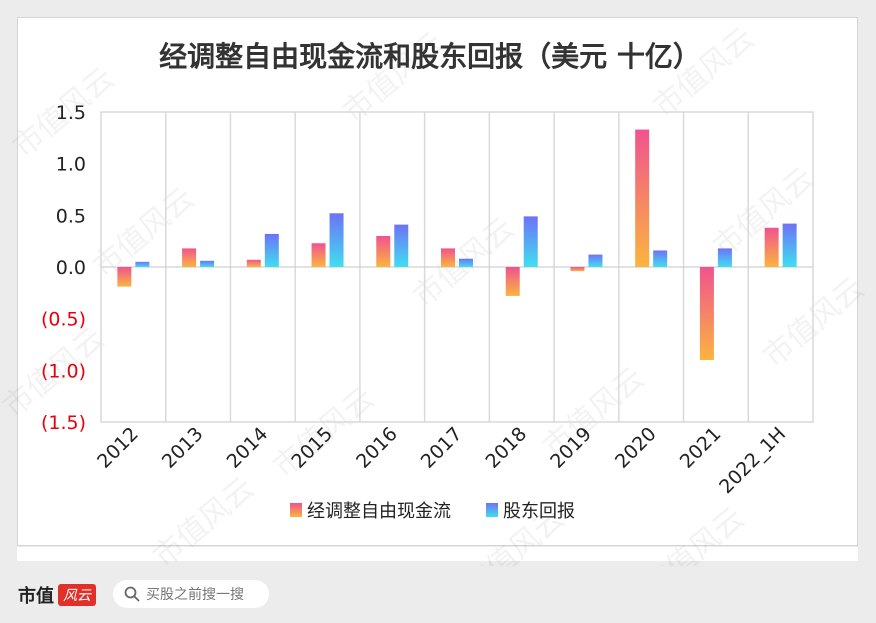 The width and height of the screenshot is (876, 623). I want to click on y-tick-label: 1.0, so click(71, 165).